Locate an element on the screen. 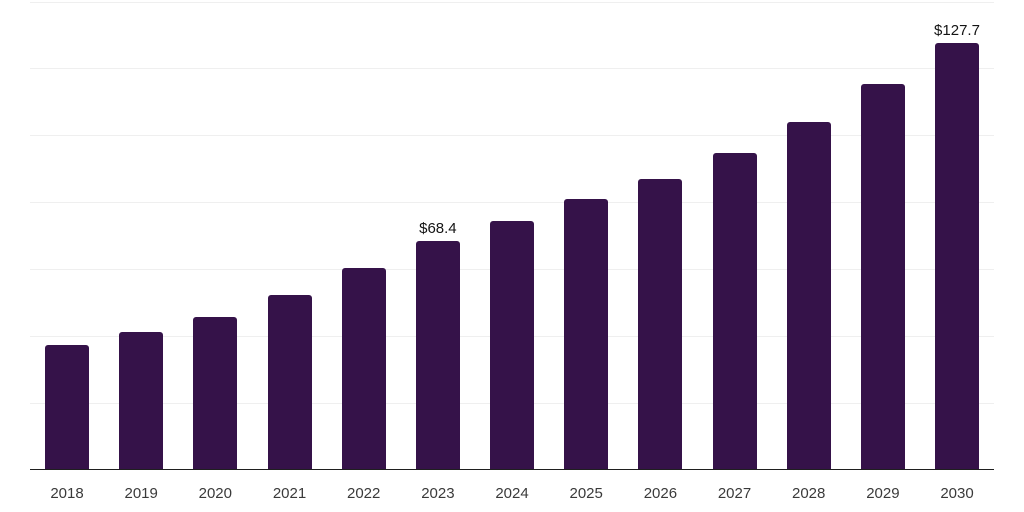 The image size is (1024, 512). value-label-2023: $68.4 is located at coordinates (438, 229).